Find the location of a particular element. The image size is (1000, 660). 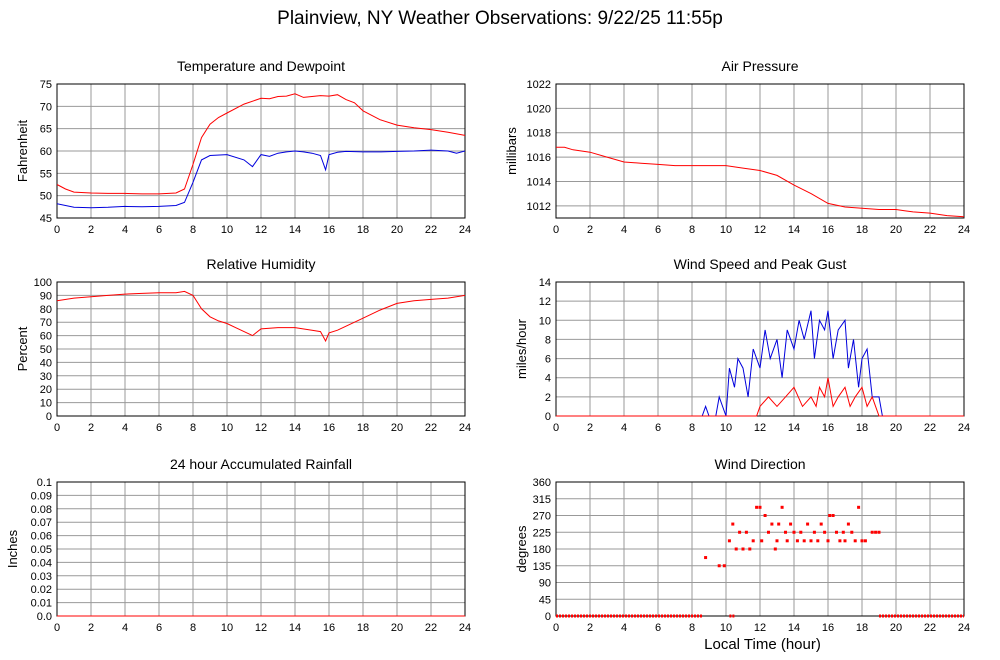

y-tick-label: 270 is located at coordinates (542, 517).